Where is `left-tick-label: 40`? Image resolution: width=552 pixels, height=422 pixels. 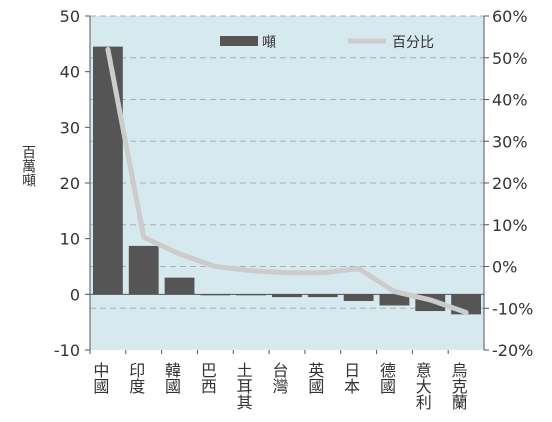
left-tick-label: 40 is located at coordinates (70, 72).